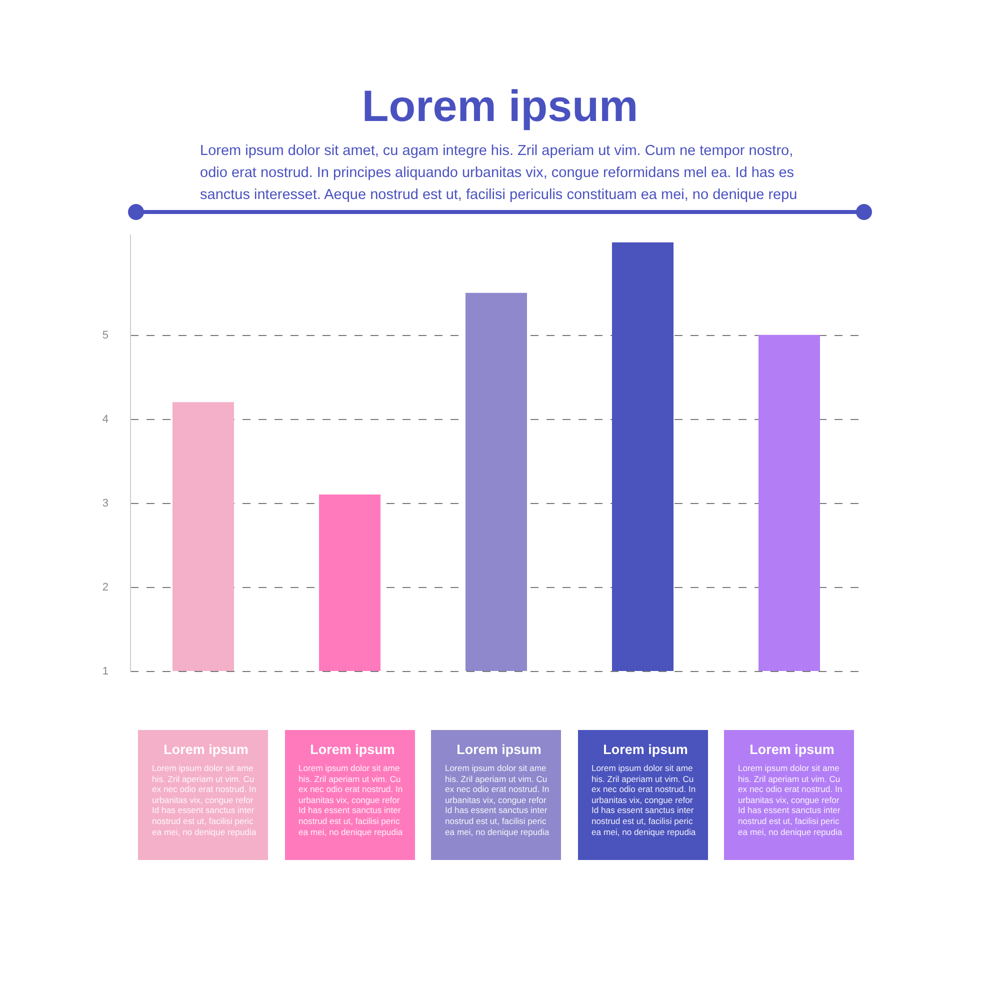 Image resolution: width=1000 pixels, height=1000 pixels. I want to click on y-tick-label: 1, so click(105, 672).